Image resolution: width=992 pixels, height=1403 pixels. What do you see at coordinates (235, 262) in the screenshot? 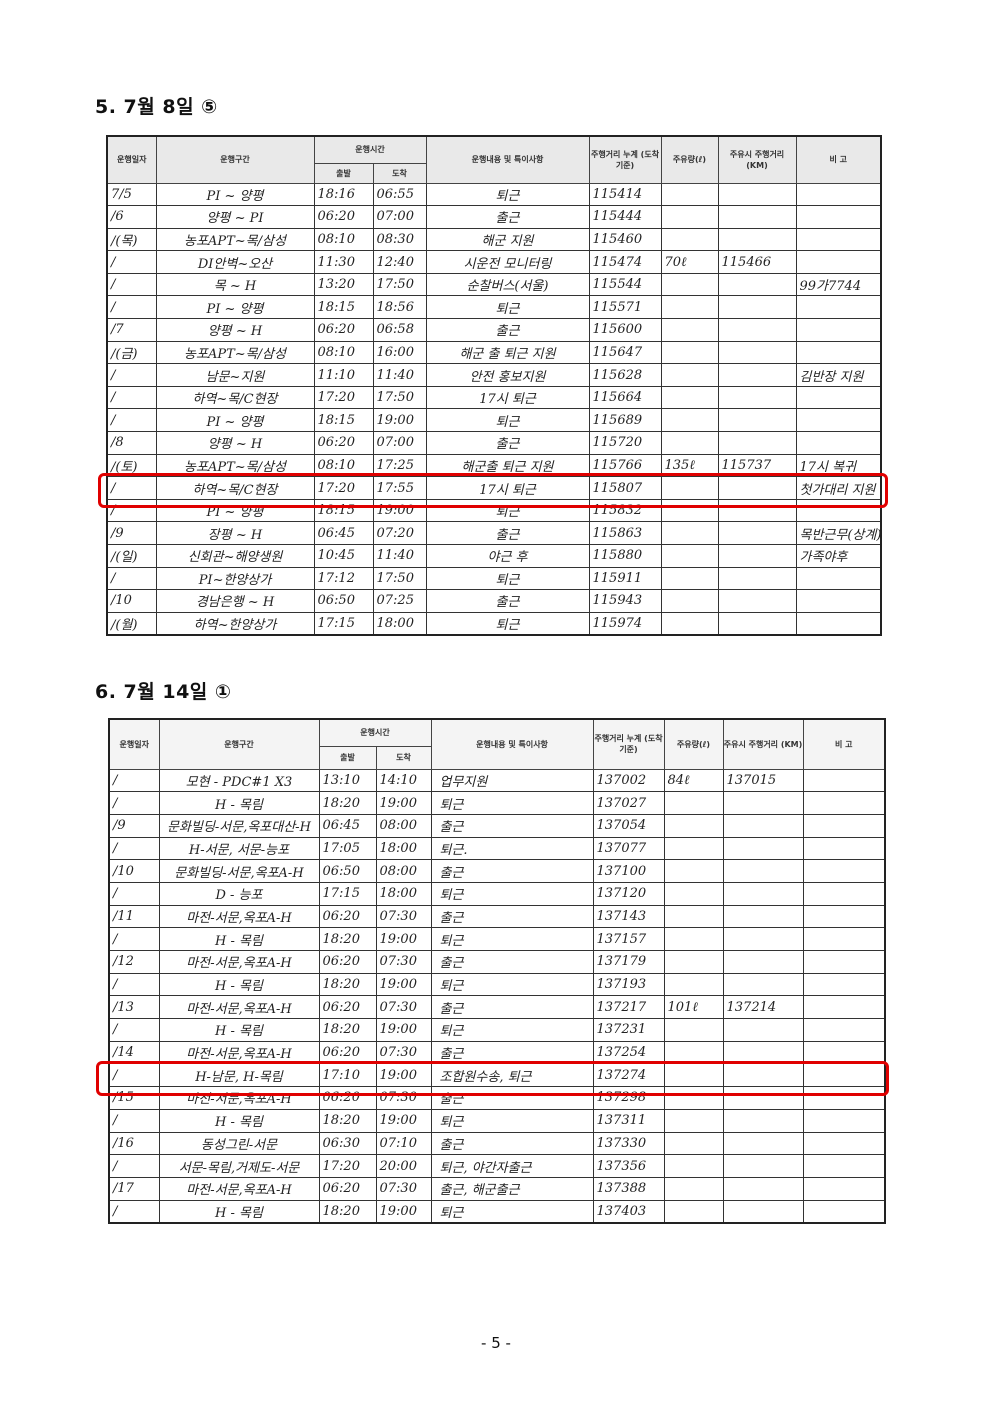
I see `cell-route: DI안벽~오산` at bounding box center [235, 262].